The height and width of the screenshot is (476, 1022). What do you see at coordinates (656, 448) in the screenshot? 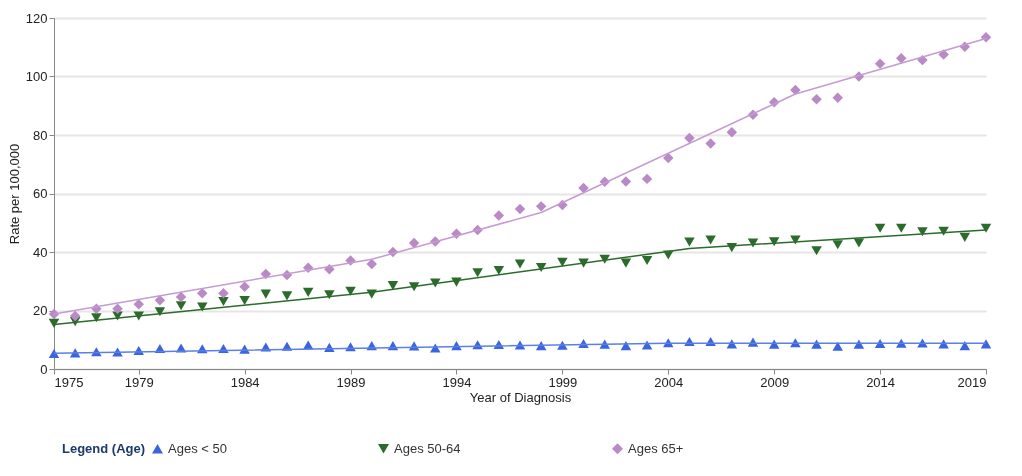
I see `legend-label: Ages 65+` at bounding box center [656, 448].